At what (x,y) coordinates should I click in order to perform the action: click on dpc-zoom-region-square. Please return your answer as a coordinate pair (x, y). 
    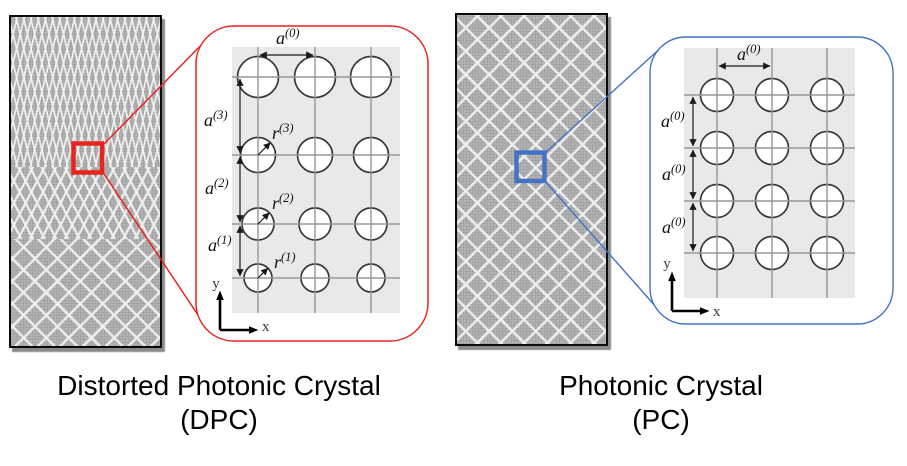
    Looking at the image, I should click on (88, 158).